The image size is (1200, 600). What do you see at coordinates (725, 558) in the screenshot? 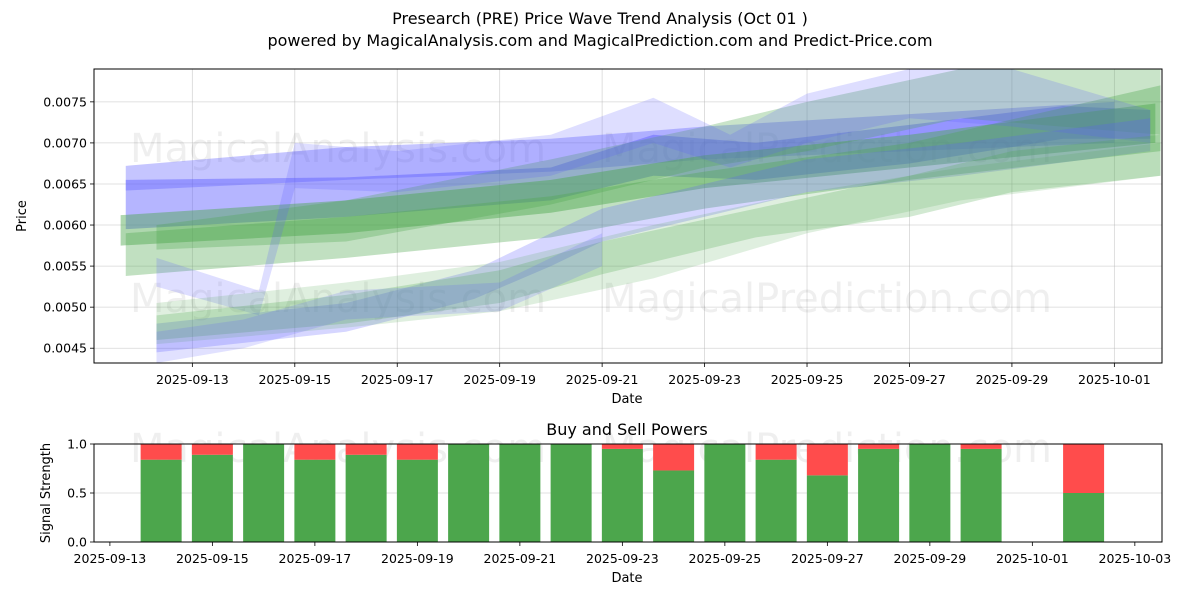
I see `signal-x-tick-label: 2025-09-25` at bounding box center [725, 558].